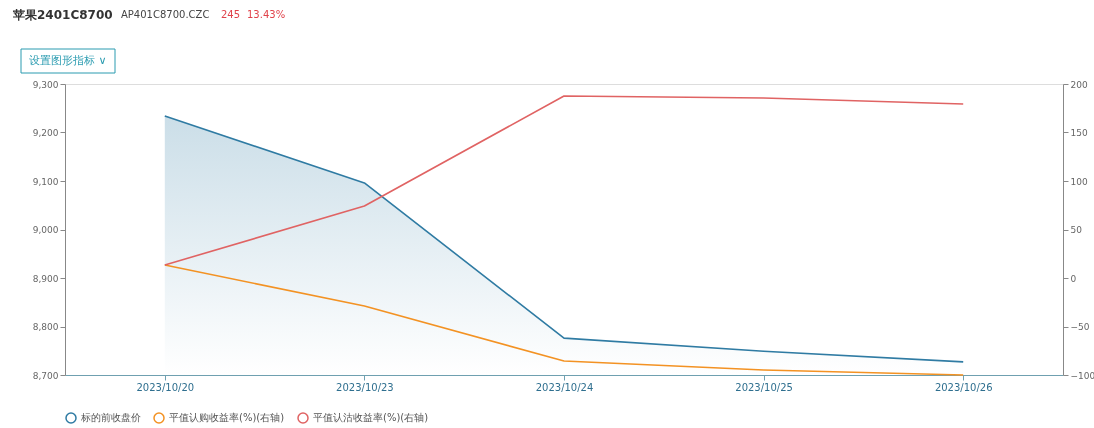 Image resolution: width=1094 pixels, height=428 pixels. I want to click on y-tick-label: 9,100, so click(45, 181).